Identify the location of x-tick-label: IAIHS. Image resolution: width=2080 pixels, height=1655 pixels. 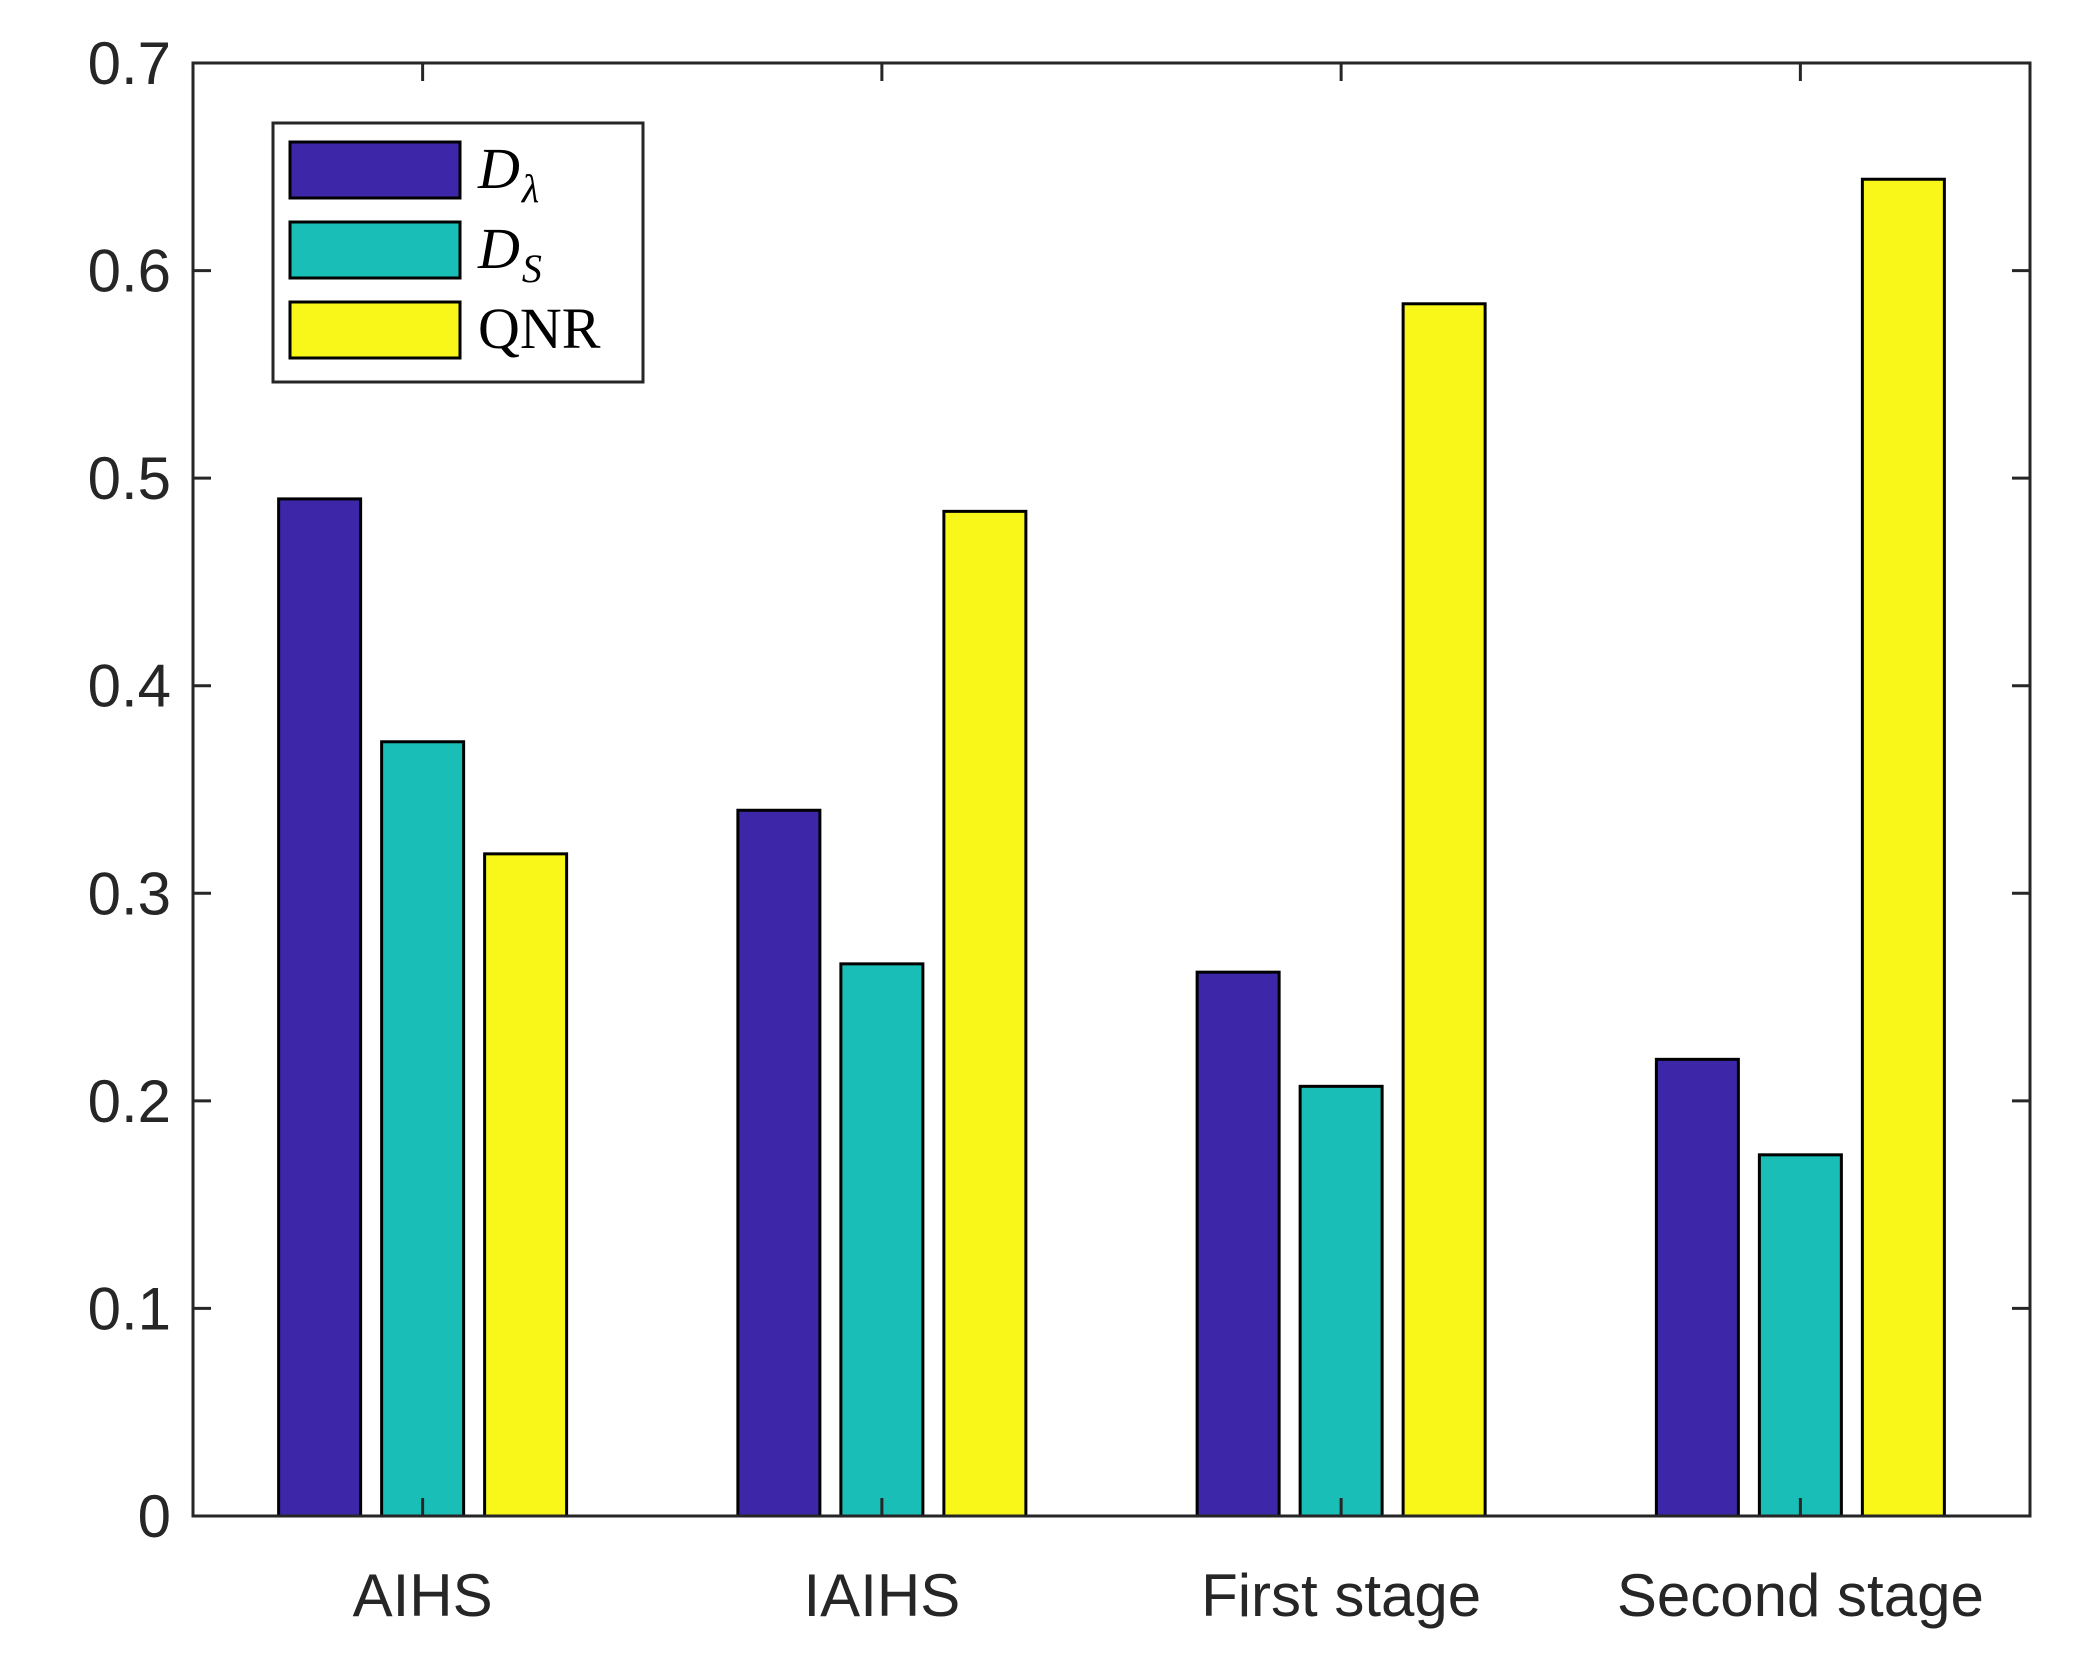
(882, 1595).